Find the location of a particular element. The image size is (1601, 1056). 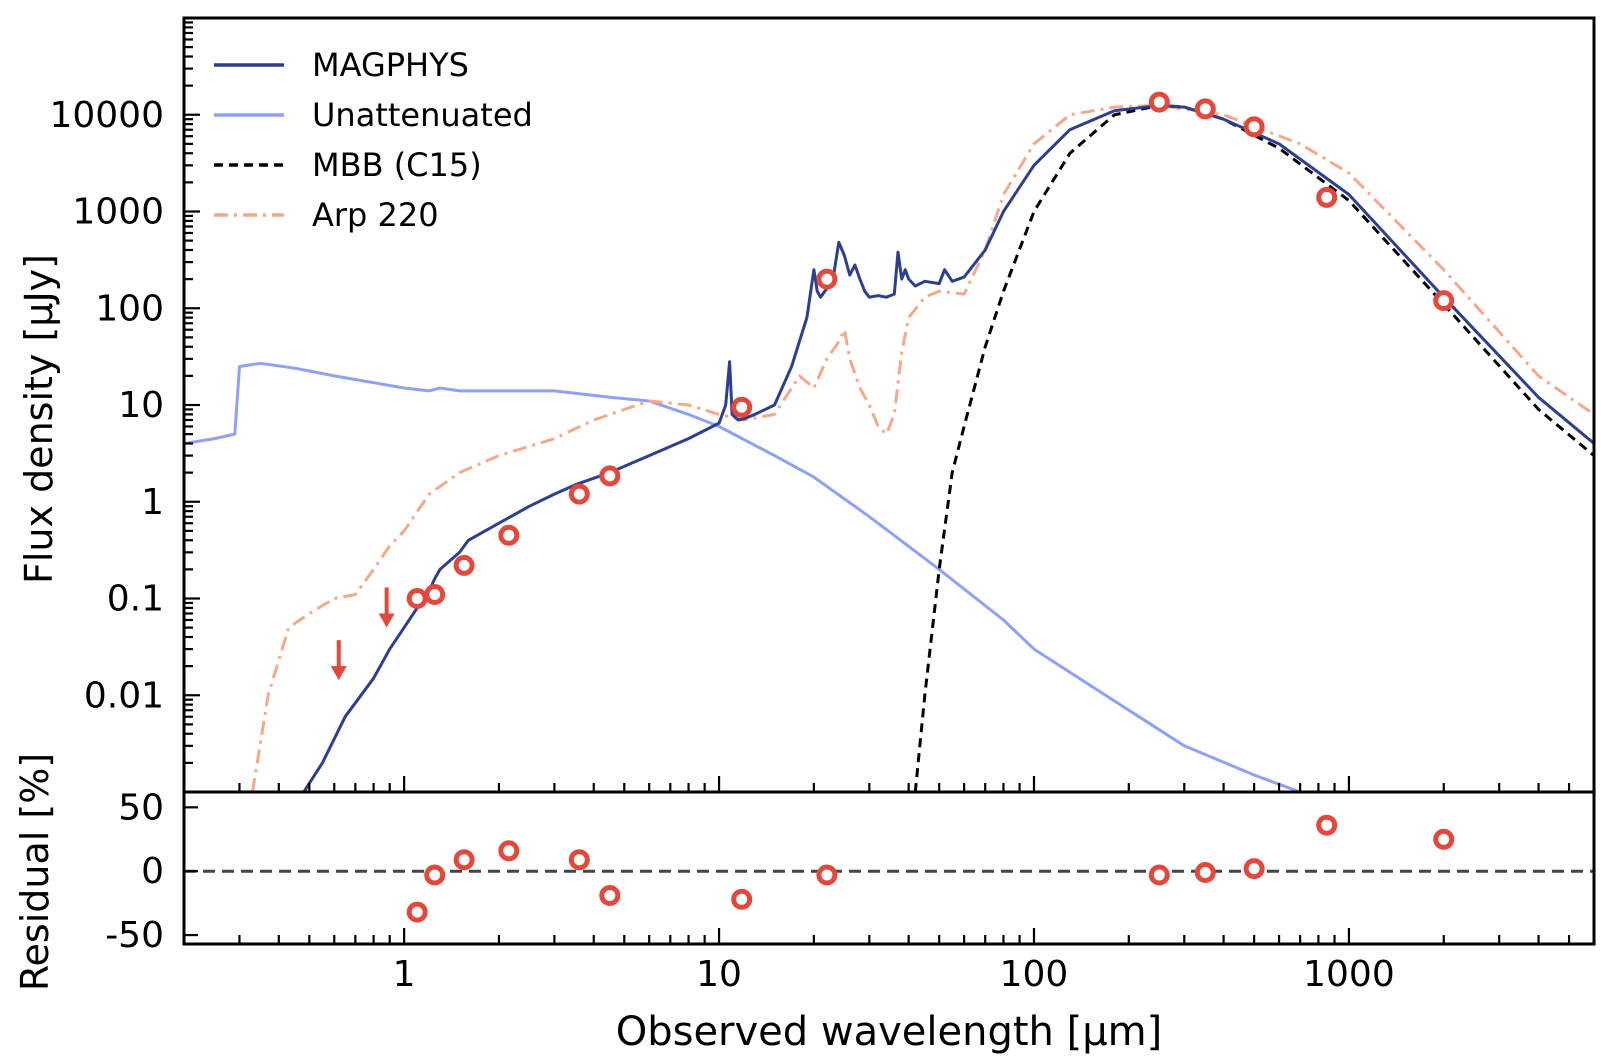

legend-entry: Unattenuated is located at coordinates (373, 115).